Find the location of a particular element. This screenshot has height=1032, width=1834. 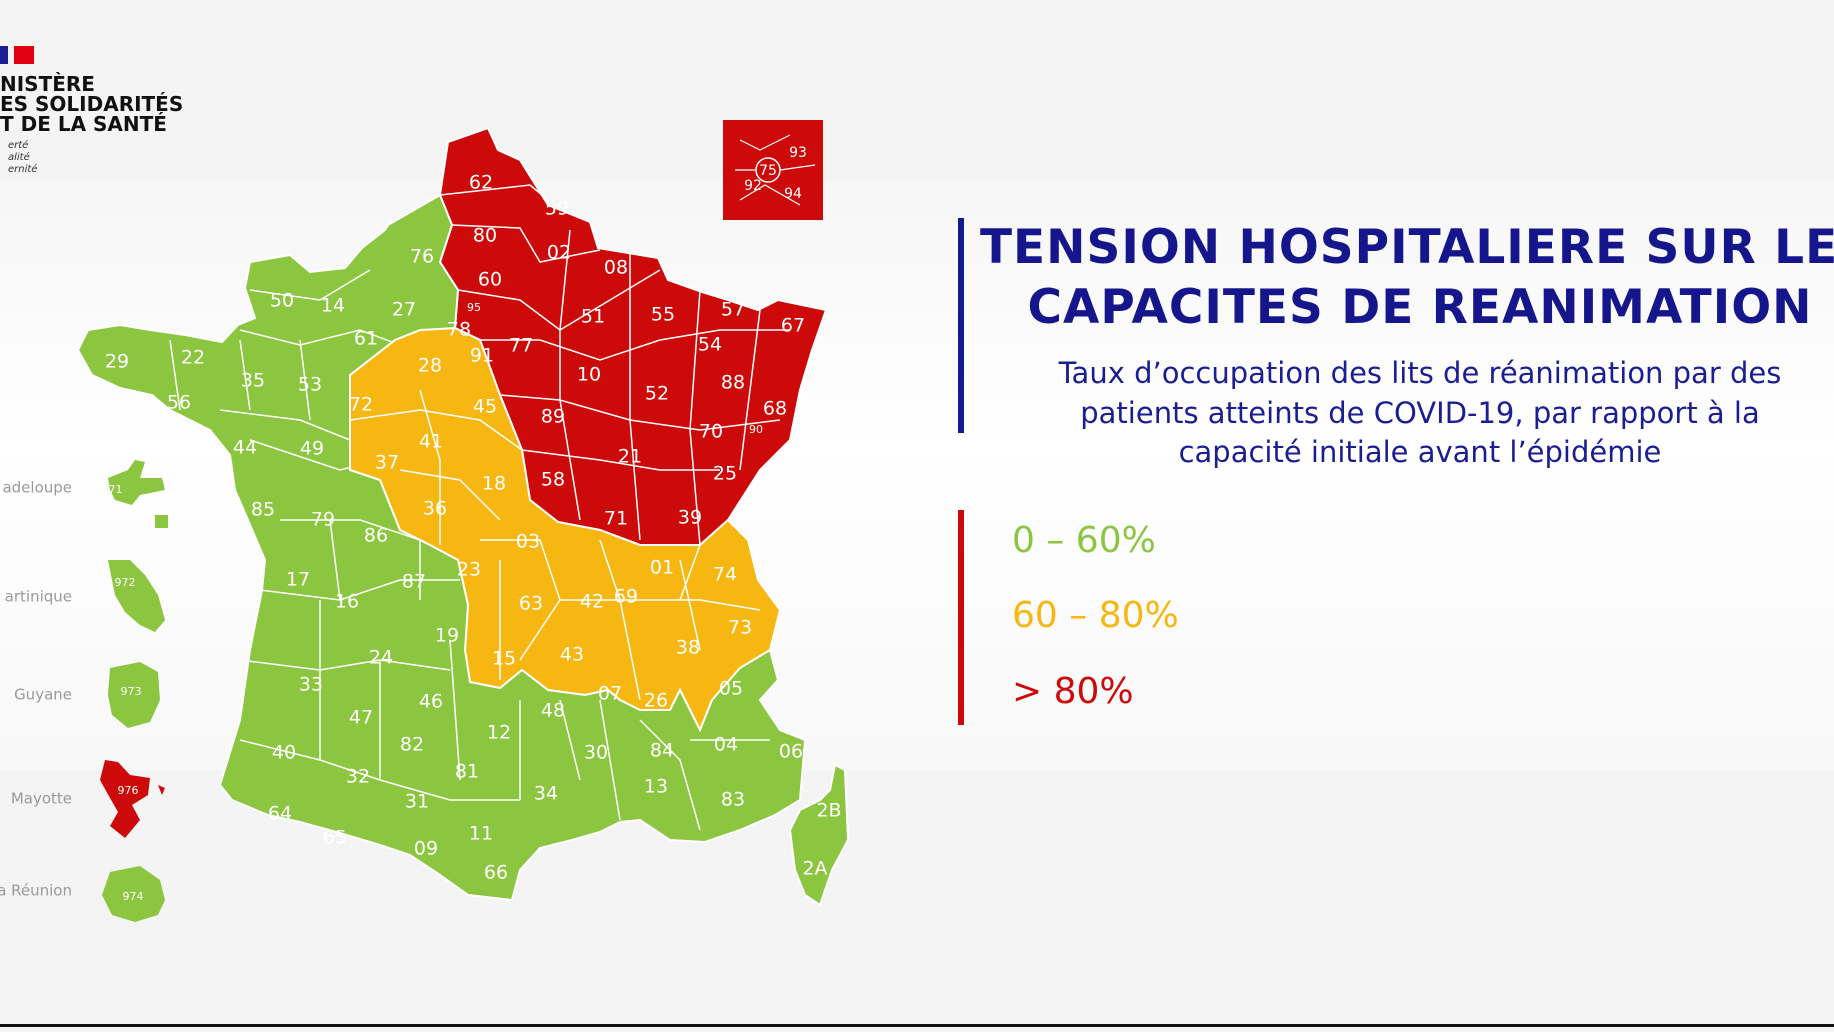

overseas-label-martinique: artinique is located at coordinates (38, 597).